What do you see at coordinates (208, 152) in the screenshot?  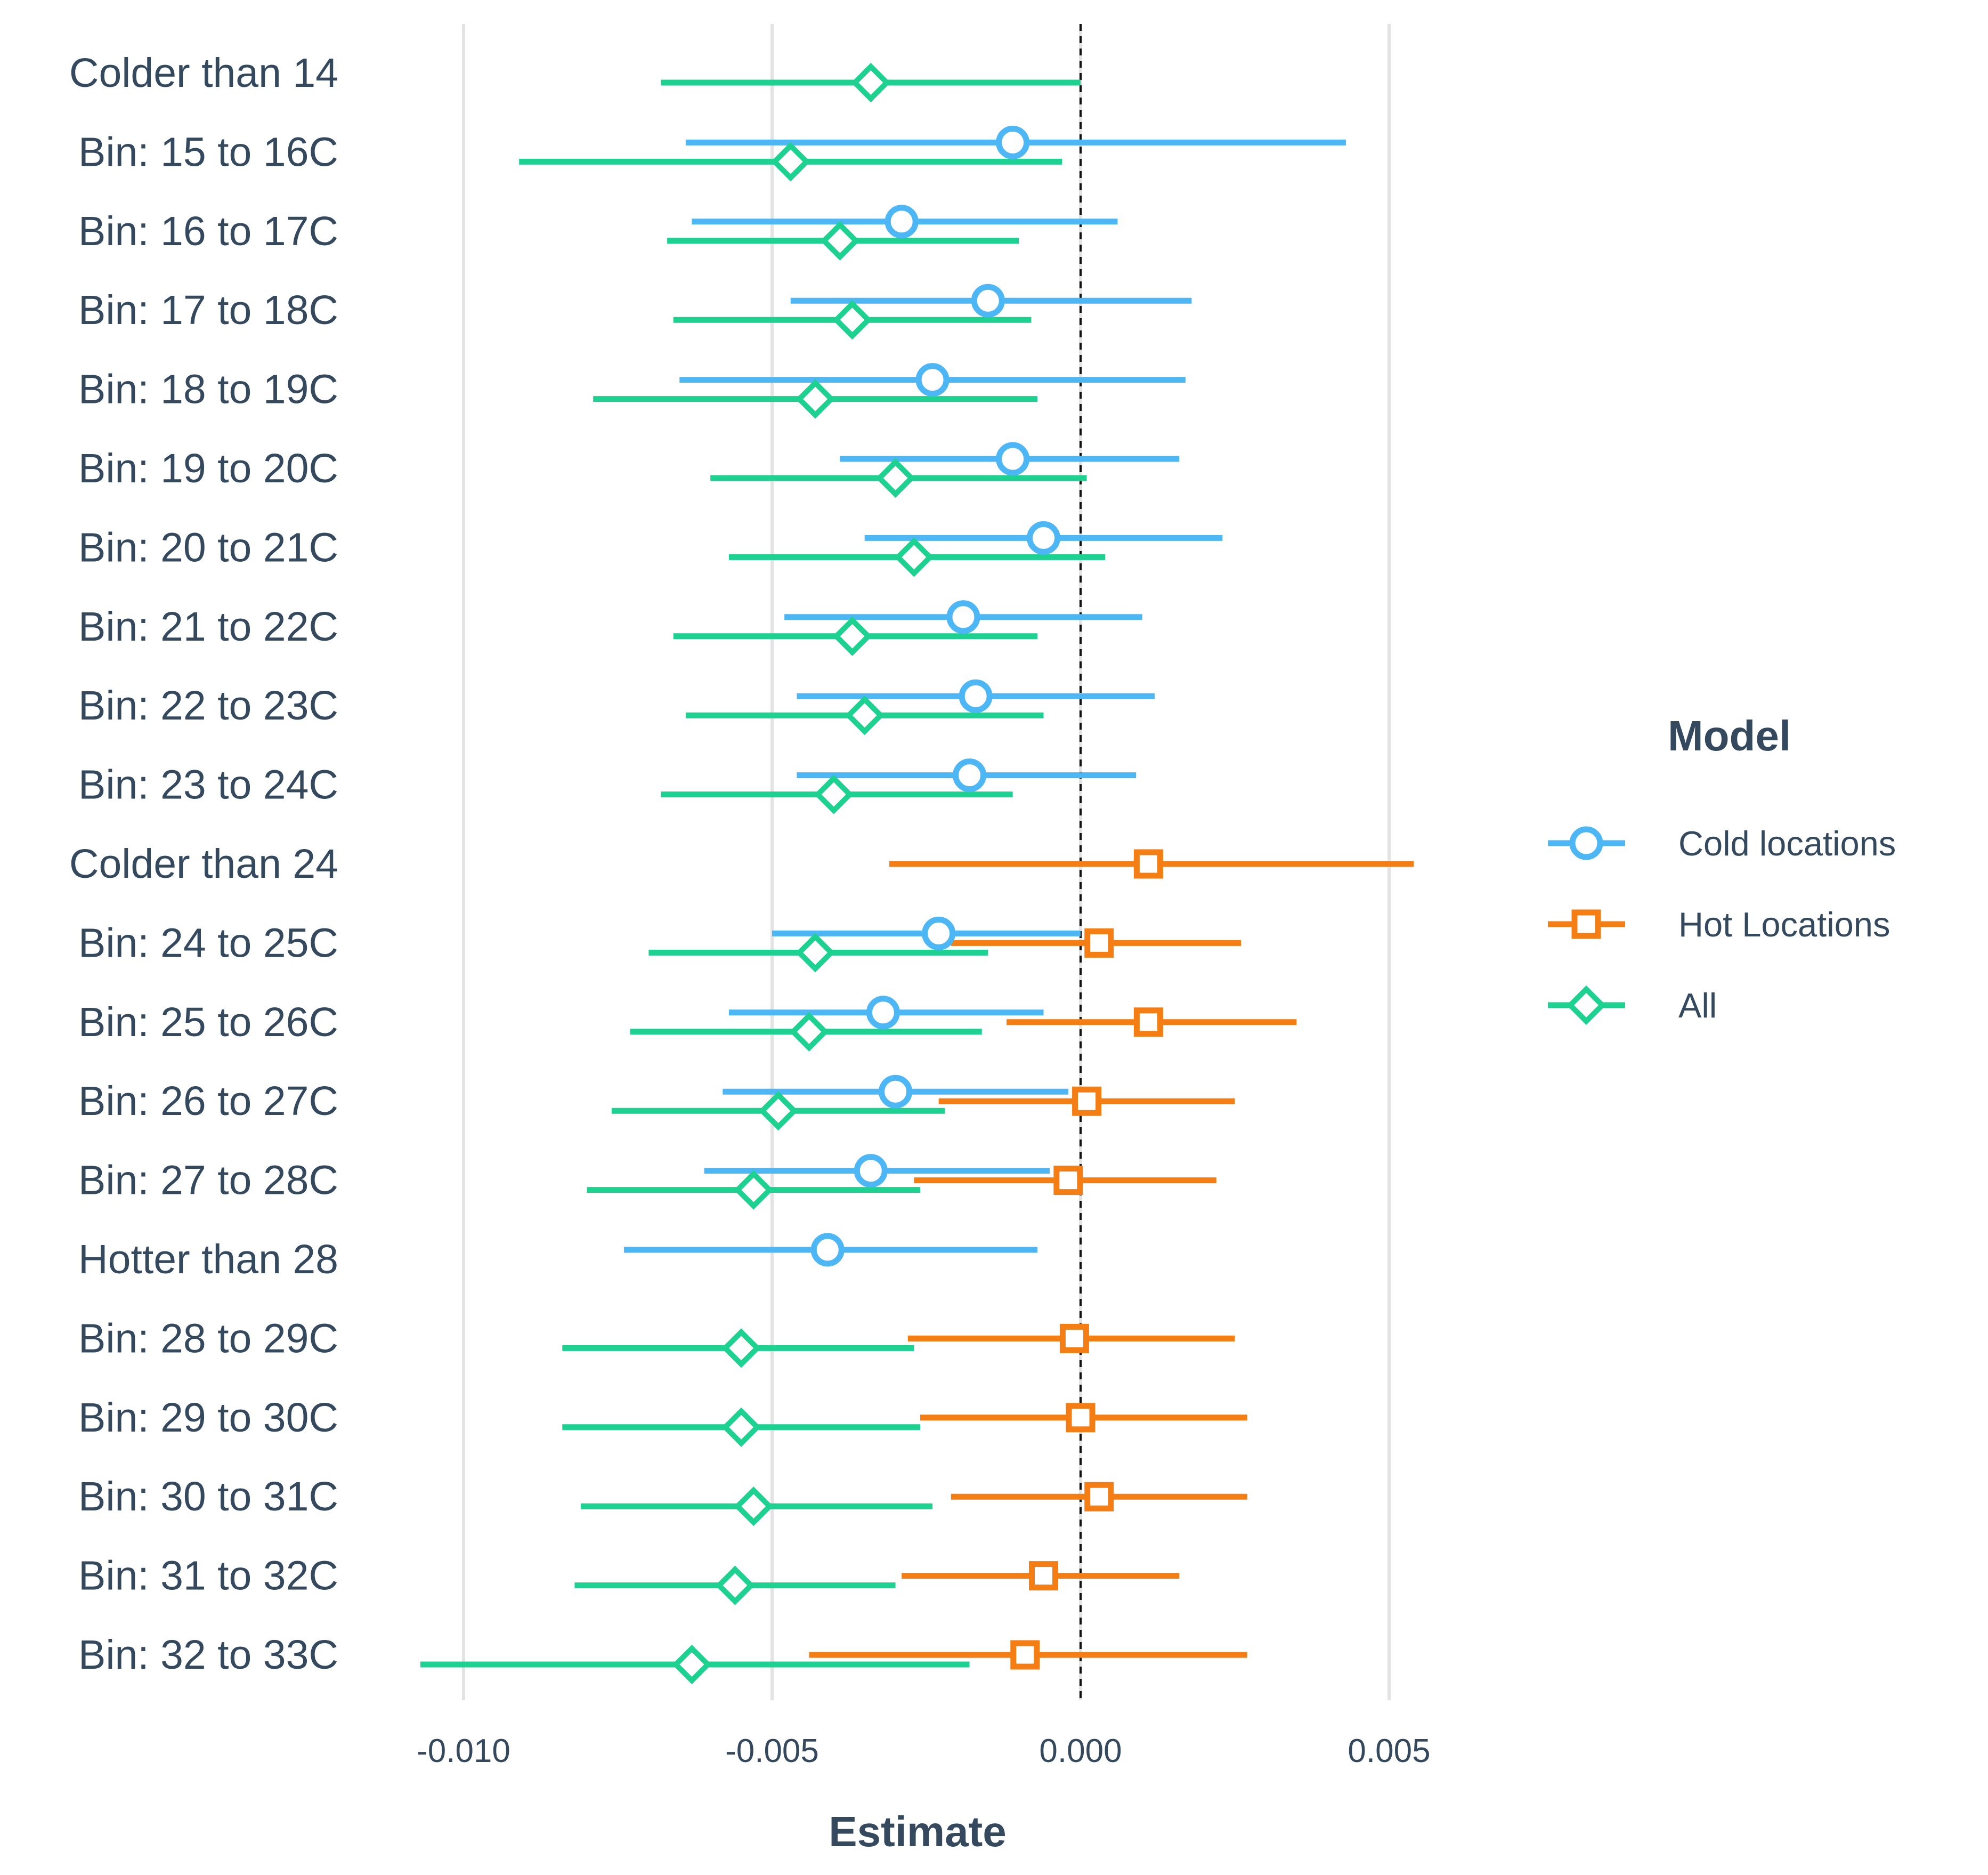 I see `y-label-1: Bin: 15 to 16C` at bounding box center [208, 152].